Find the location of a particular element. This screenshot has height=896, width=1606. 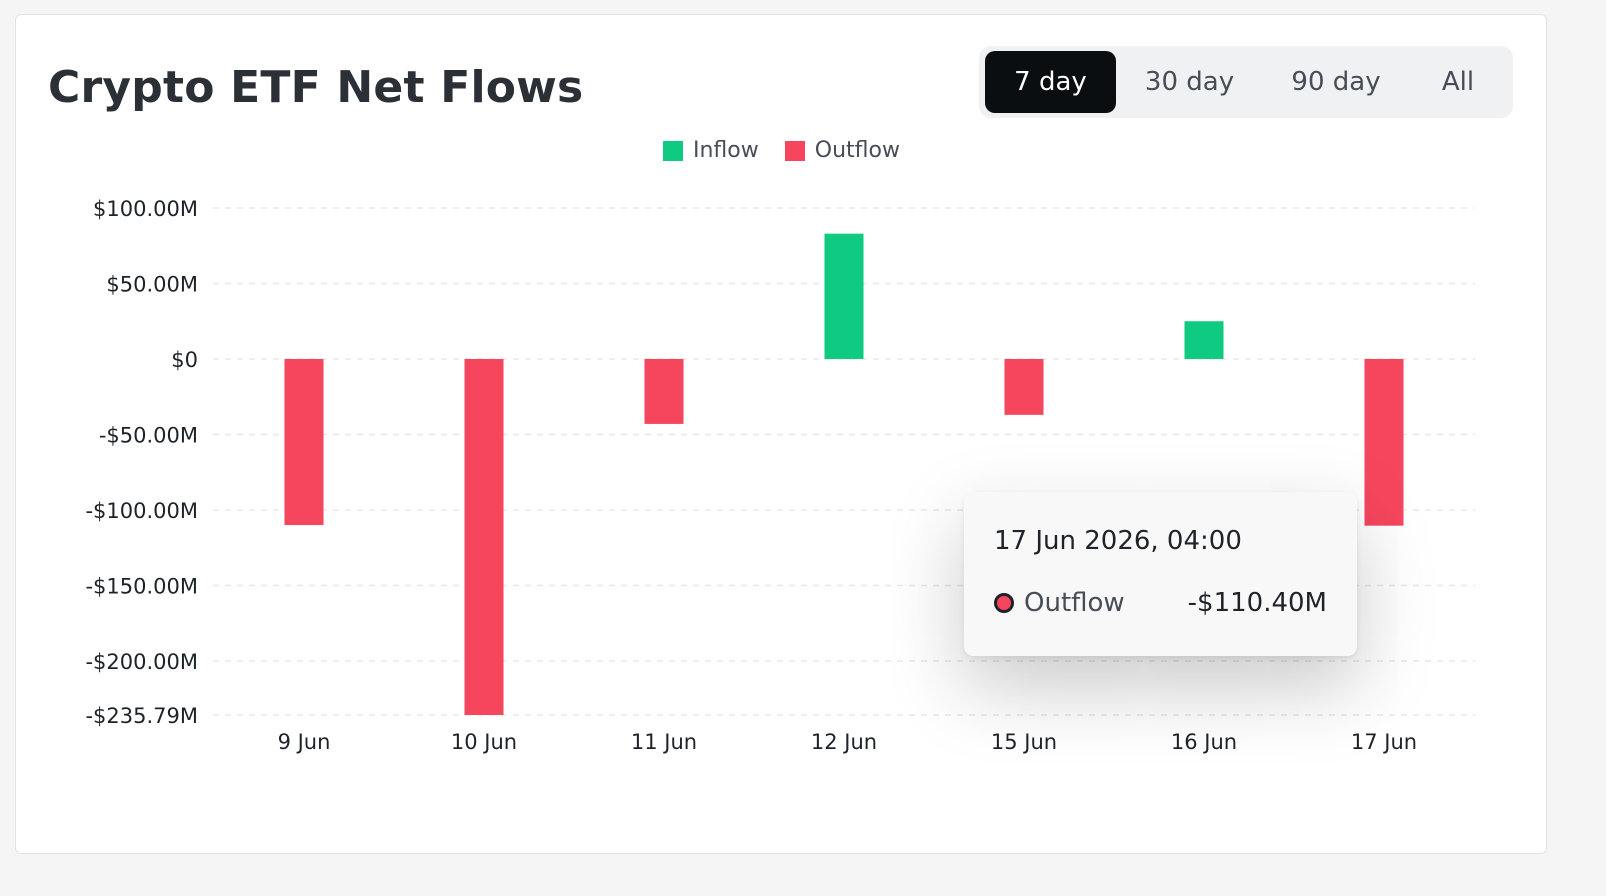

bar-17-jun is located at coordinates (1384, 442).